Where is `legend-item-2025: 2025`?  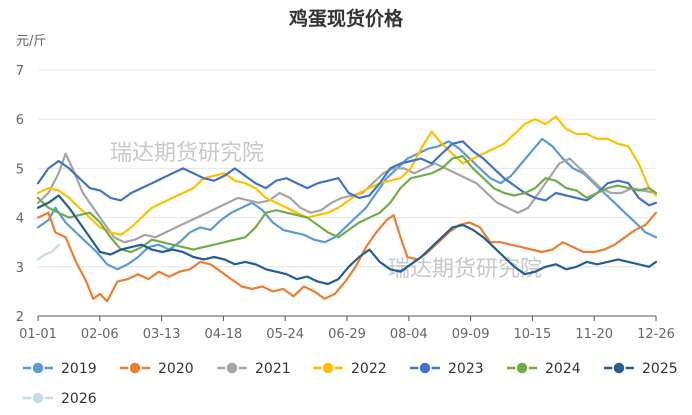
legend-item-2025: 2025 is located at coordinates (641, 369).